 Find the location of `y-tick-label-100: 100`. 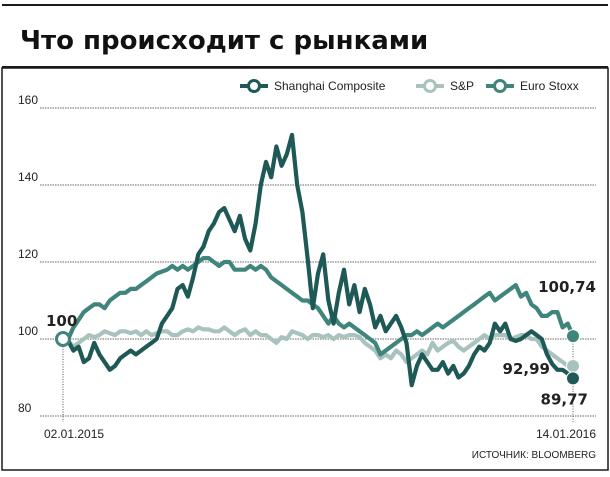

y-tick-label-100: 100 is located at coordinates (28, 331).